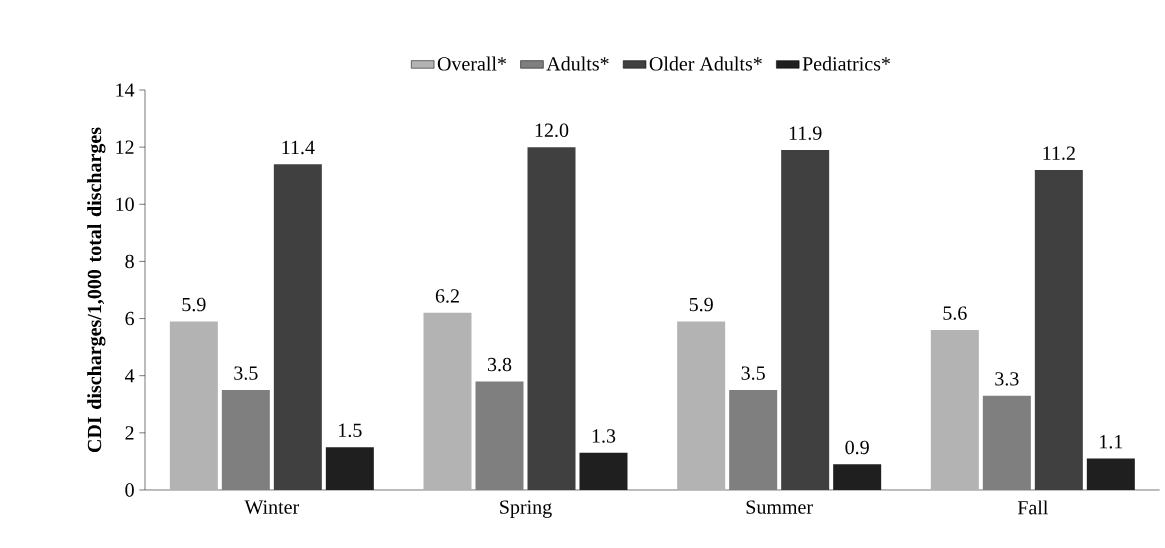 This screenshot has height=548, width=1165. What do you see at coordinates (350, 430) in the screenshot?
I see `data-label: 1.5` at bounding box center [350, 430].